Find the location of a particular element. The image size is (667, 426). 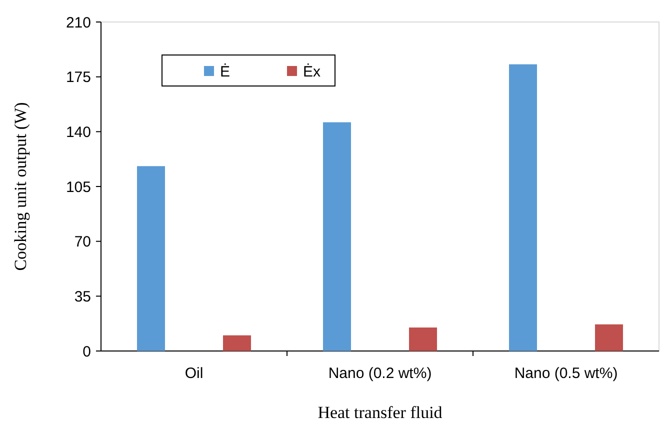

legend-label: Ėx is located at coordinates (312, 71).